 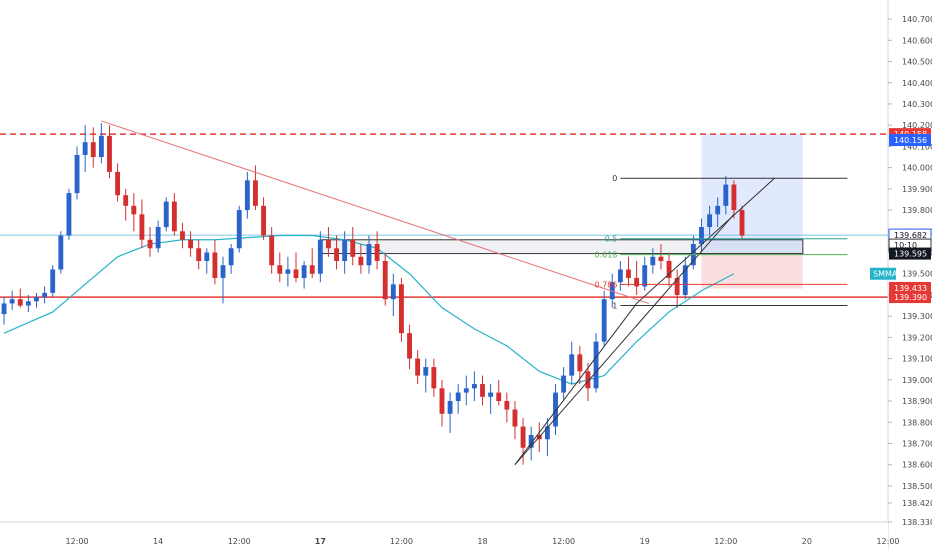 I want to click on price-tick-label: 140.000, so click(x=917, y=168).